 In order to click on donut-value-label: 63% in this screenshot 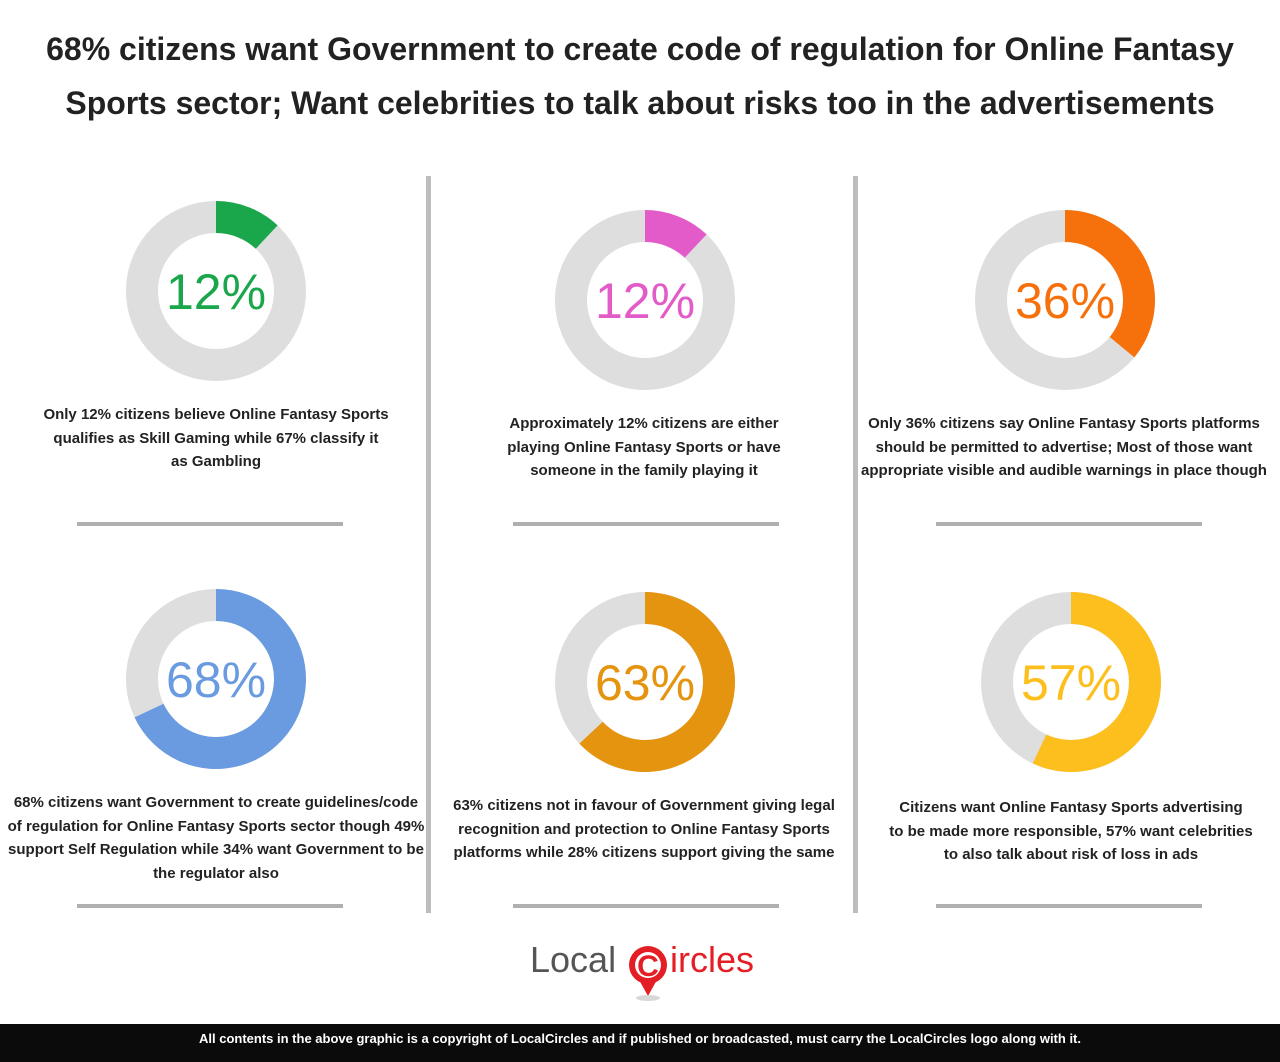, I will do `click(645, 683)`.